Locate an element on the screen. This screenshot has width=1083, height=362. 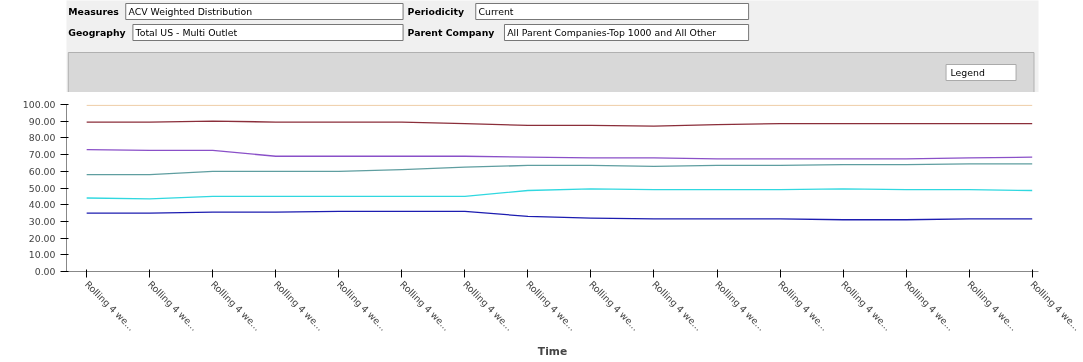
y-tick-label: 30.00 is located at coordinates (42, 221).